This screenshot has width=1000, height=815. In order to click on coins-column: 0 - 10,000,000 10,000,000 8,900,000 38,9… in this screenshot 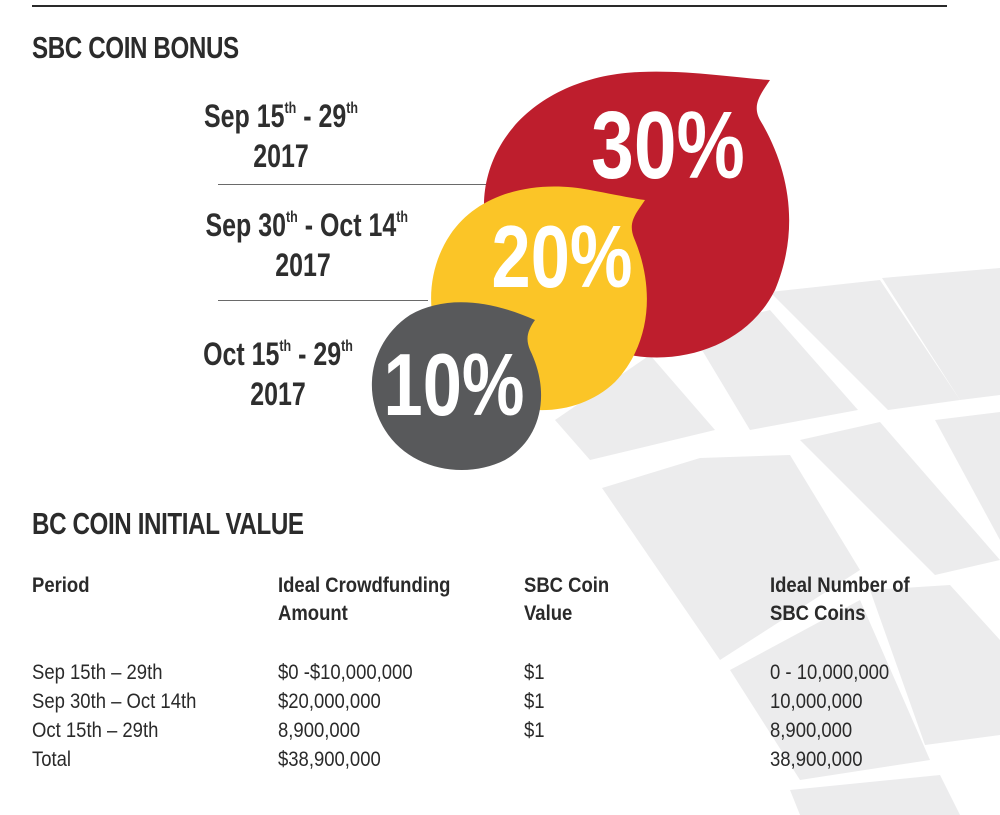, I will do `click(829, 716)`.